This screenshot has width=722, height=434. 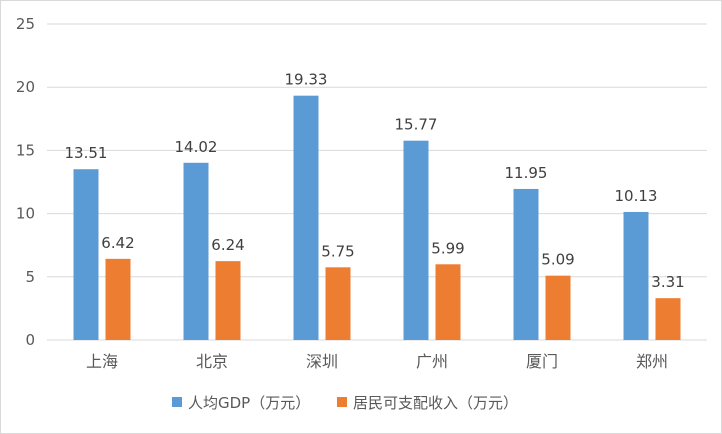 What do you see at coordinates (416, 125) in the screenshot?
I see `data-label-gdp: 15.77` at bounding box center [416, 125].